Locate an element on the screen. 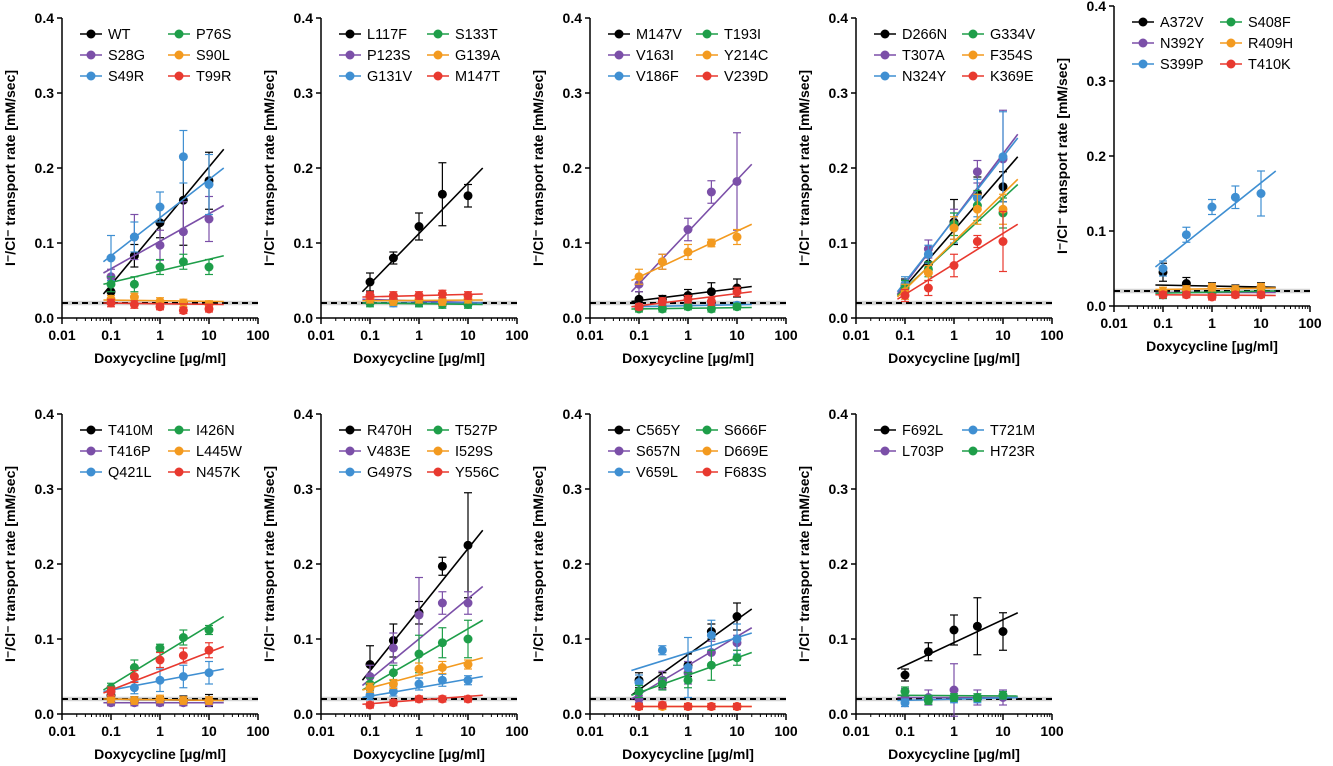  legend-label: I529S is located at coordinates (474, 452).